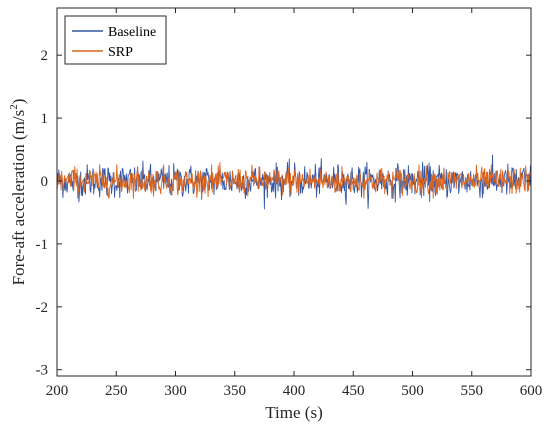  I want to click on y-tick-label: -3, so click(42, 371).